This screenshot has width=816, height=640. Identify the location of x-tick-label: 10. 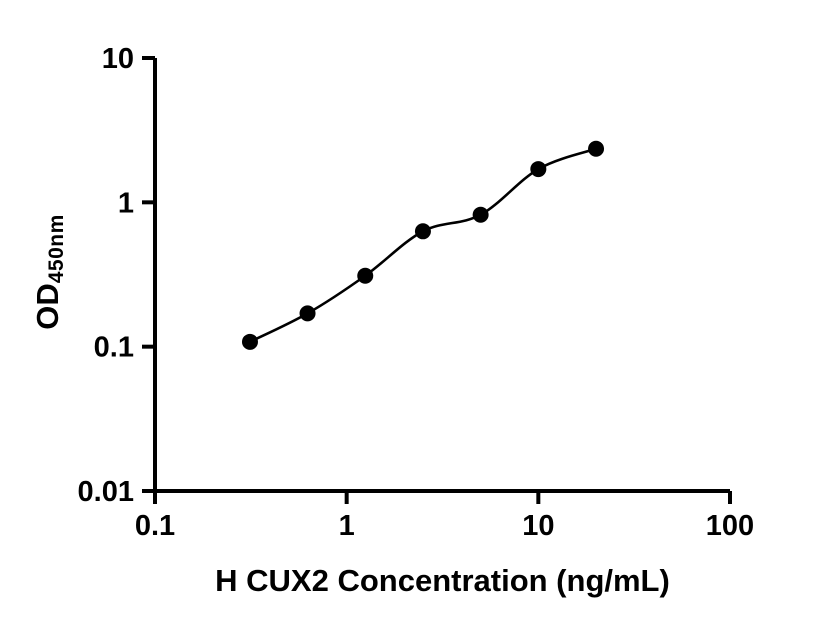
(538, 526).